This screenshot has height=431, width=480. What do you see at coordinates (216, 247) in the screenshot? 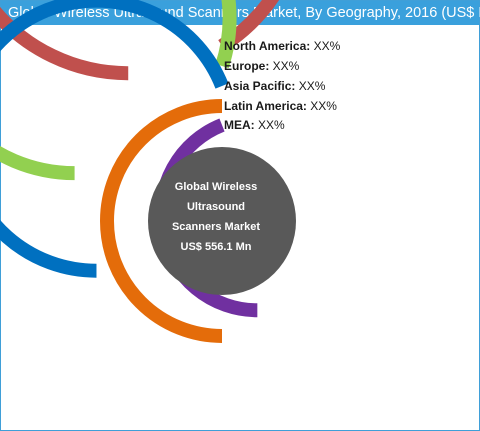
I see `center-text-line: US$ 556.1 Mn` at bounding box center [216, 247].